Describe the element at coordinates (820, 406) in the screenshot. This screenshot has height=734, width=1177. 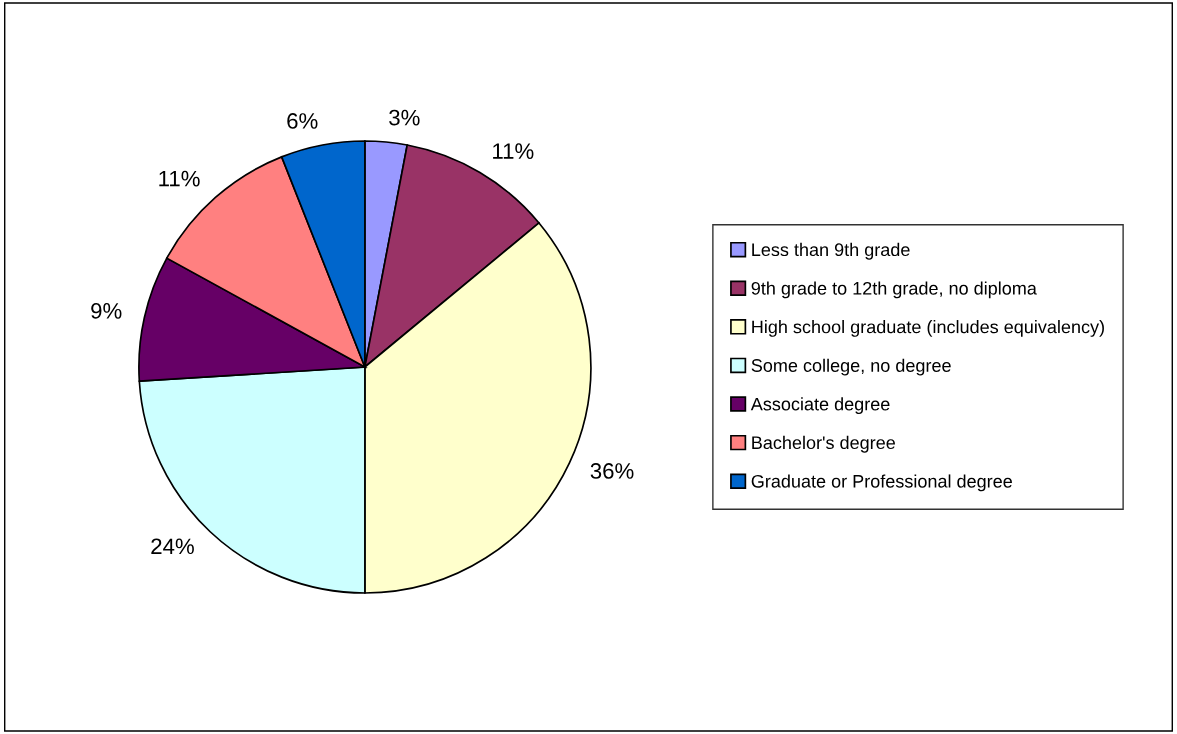
I see `legend-label: Associate degree` at that location.